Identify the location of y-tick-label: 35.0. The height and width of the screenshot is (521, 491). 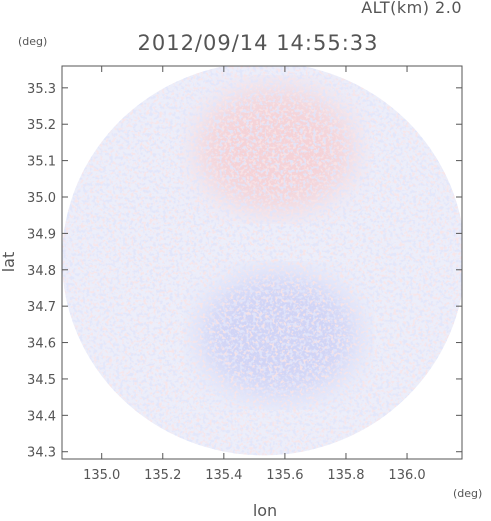
(41, 198).